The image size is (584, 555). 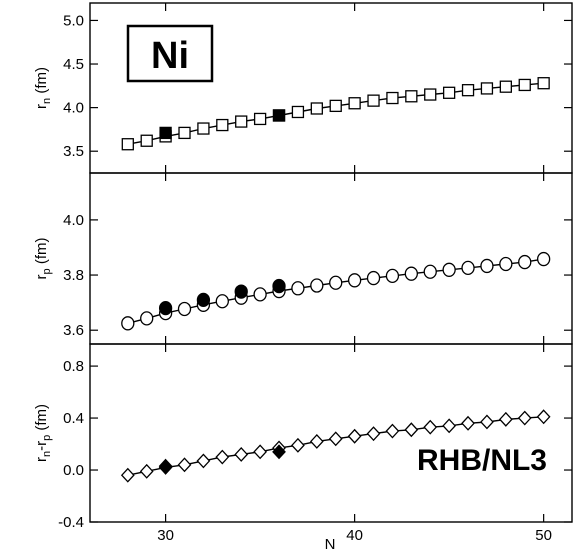 I want to click on y-tick-label: 3.6, so click(x=73, y=330).